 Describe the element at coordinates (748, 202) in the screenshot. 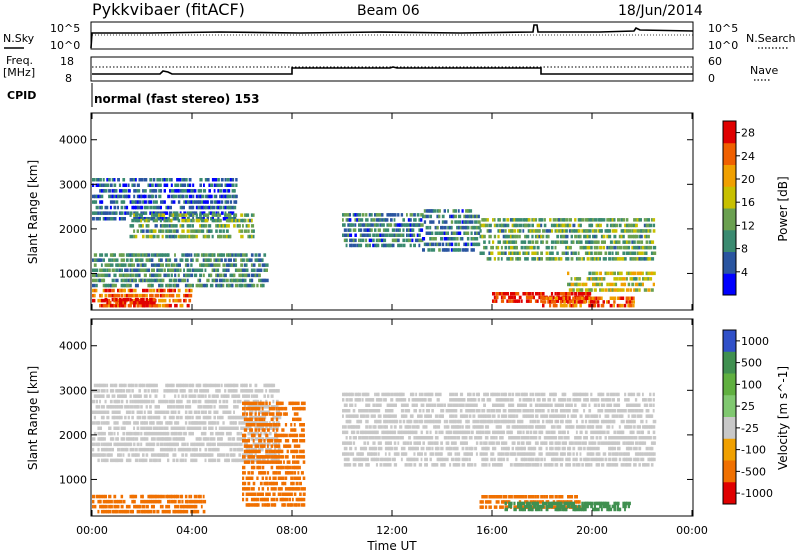

I see `power-colorbar-tick-label: 16` at that location.